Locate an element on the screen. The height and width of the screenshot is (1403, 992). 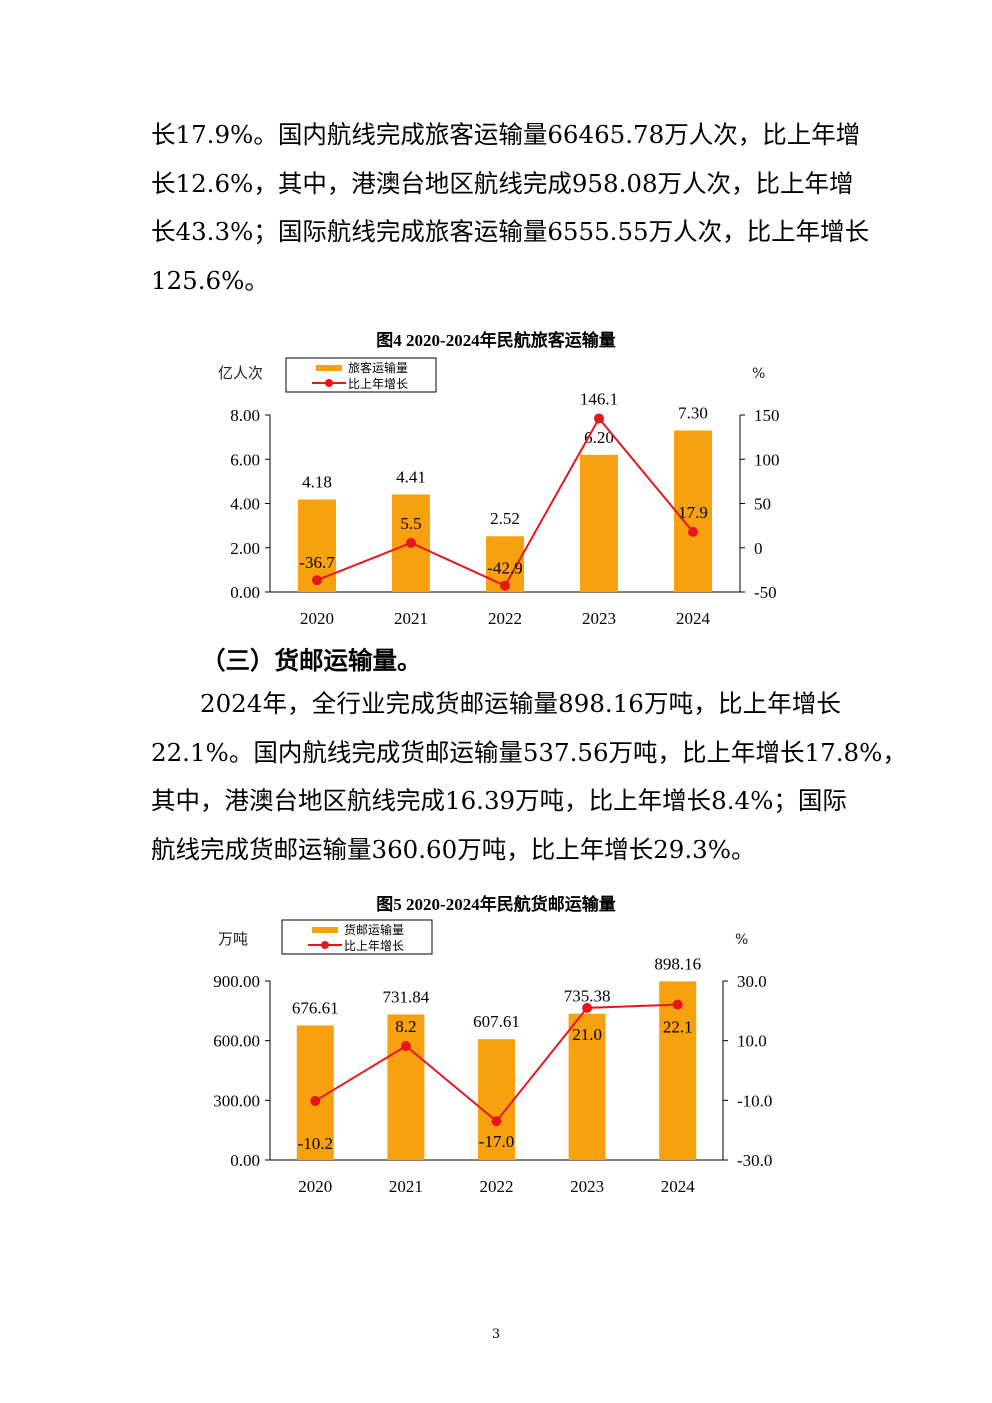
bar-value-label: 731.84 is located at coordinates (406, 996).